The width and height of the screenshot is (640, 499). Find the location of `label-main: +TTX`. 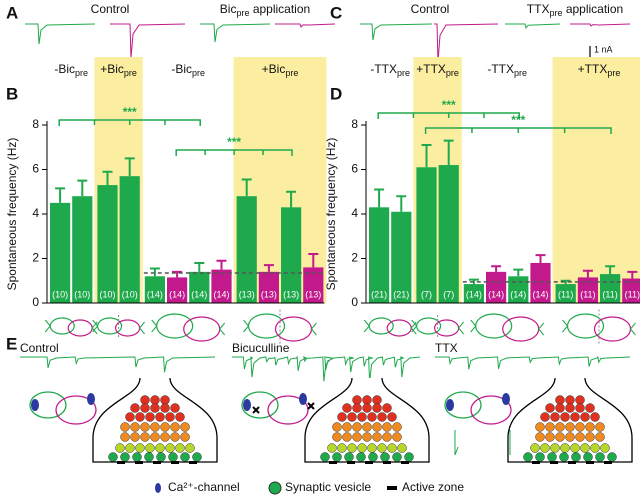

label-main: +TTX is located at coordinates (593, 69).